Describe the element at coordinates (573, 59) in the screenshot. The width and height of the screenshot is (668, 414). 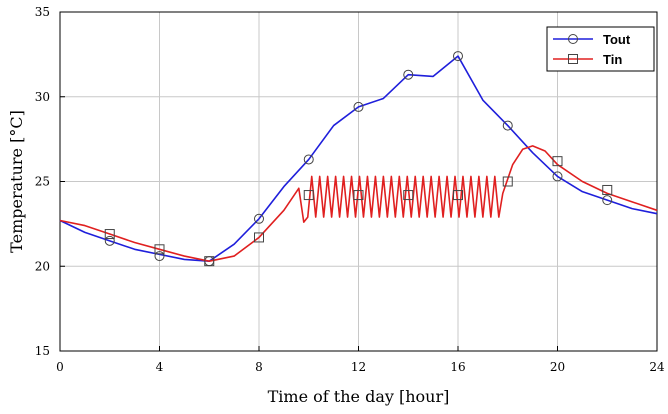
I see `legend-marker-tin` at that location.